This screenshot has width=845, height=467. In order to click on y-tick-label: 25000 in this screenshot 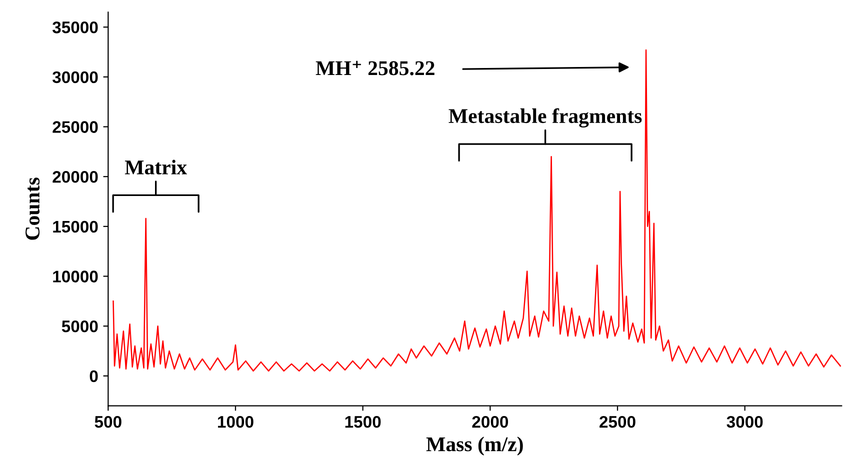, I will do `click(75, 127)`.